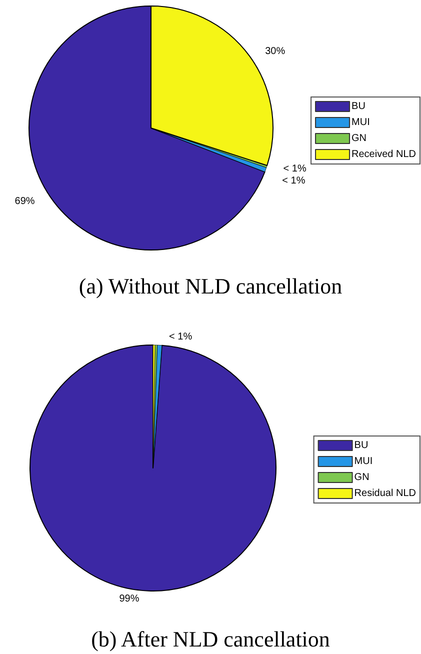 This screenshot has width=421, height=654. What do you see at coordinates (275, 52) in the screenshot?
I see `data-label: 30%` at bounding box center [275, 52].